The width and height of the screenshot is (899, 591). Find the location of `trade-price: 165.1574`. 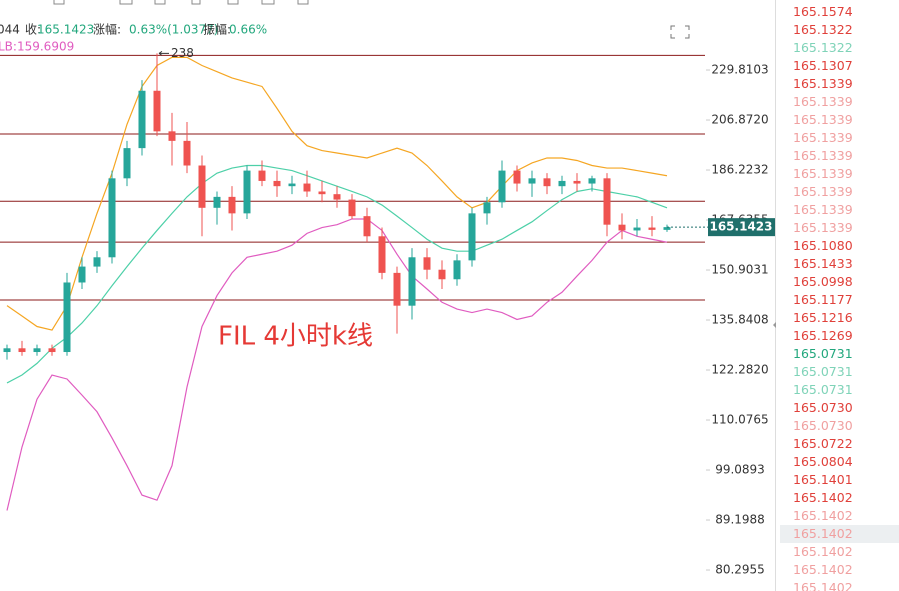

trade-price: 165.1574 is located at coordinates (823, 11).